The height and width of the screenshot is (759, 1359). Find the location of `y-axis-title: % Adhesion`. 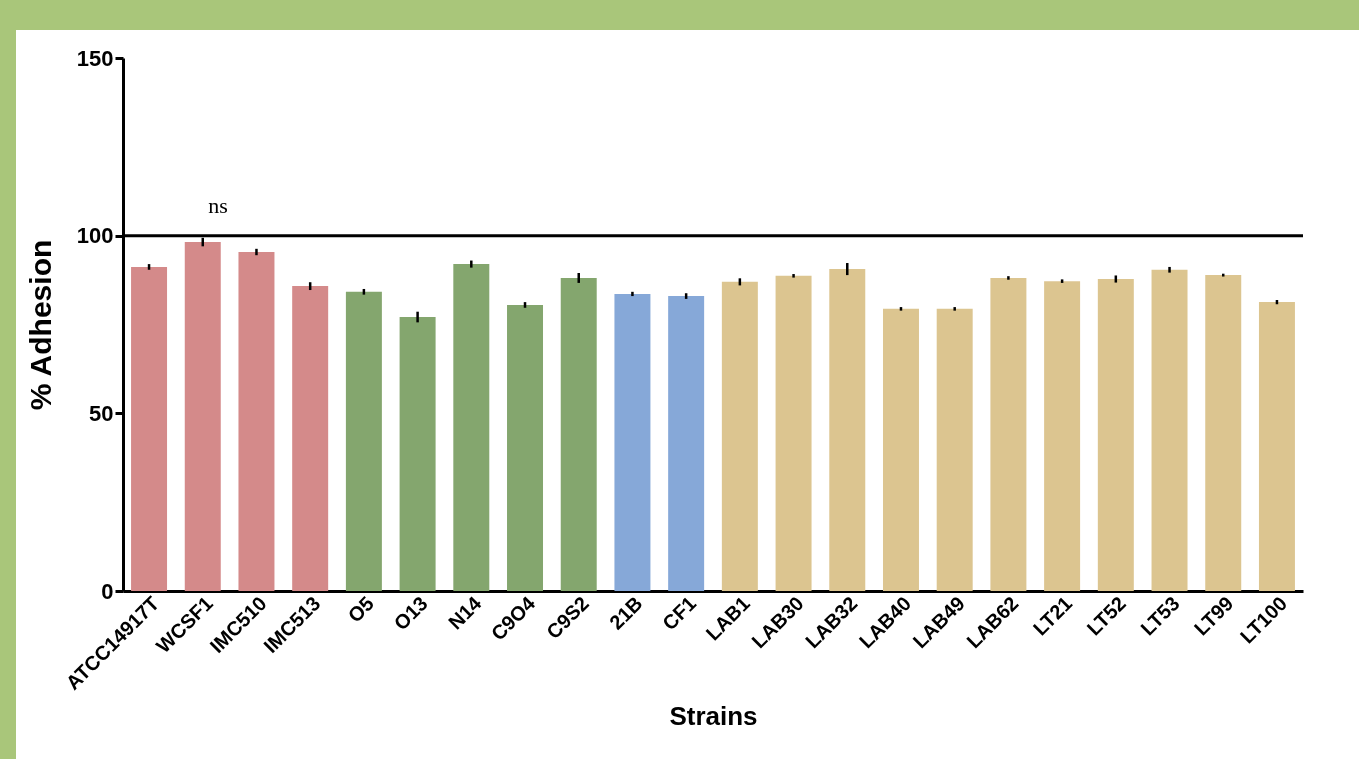

y-axis-title: % Adhesion is located at coordinates (40, 325).